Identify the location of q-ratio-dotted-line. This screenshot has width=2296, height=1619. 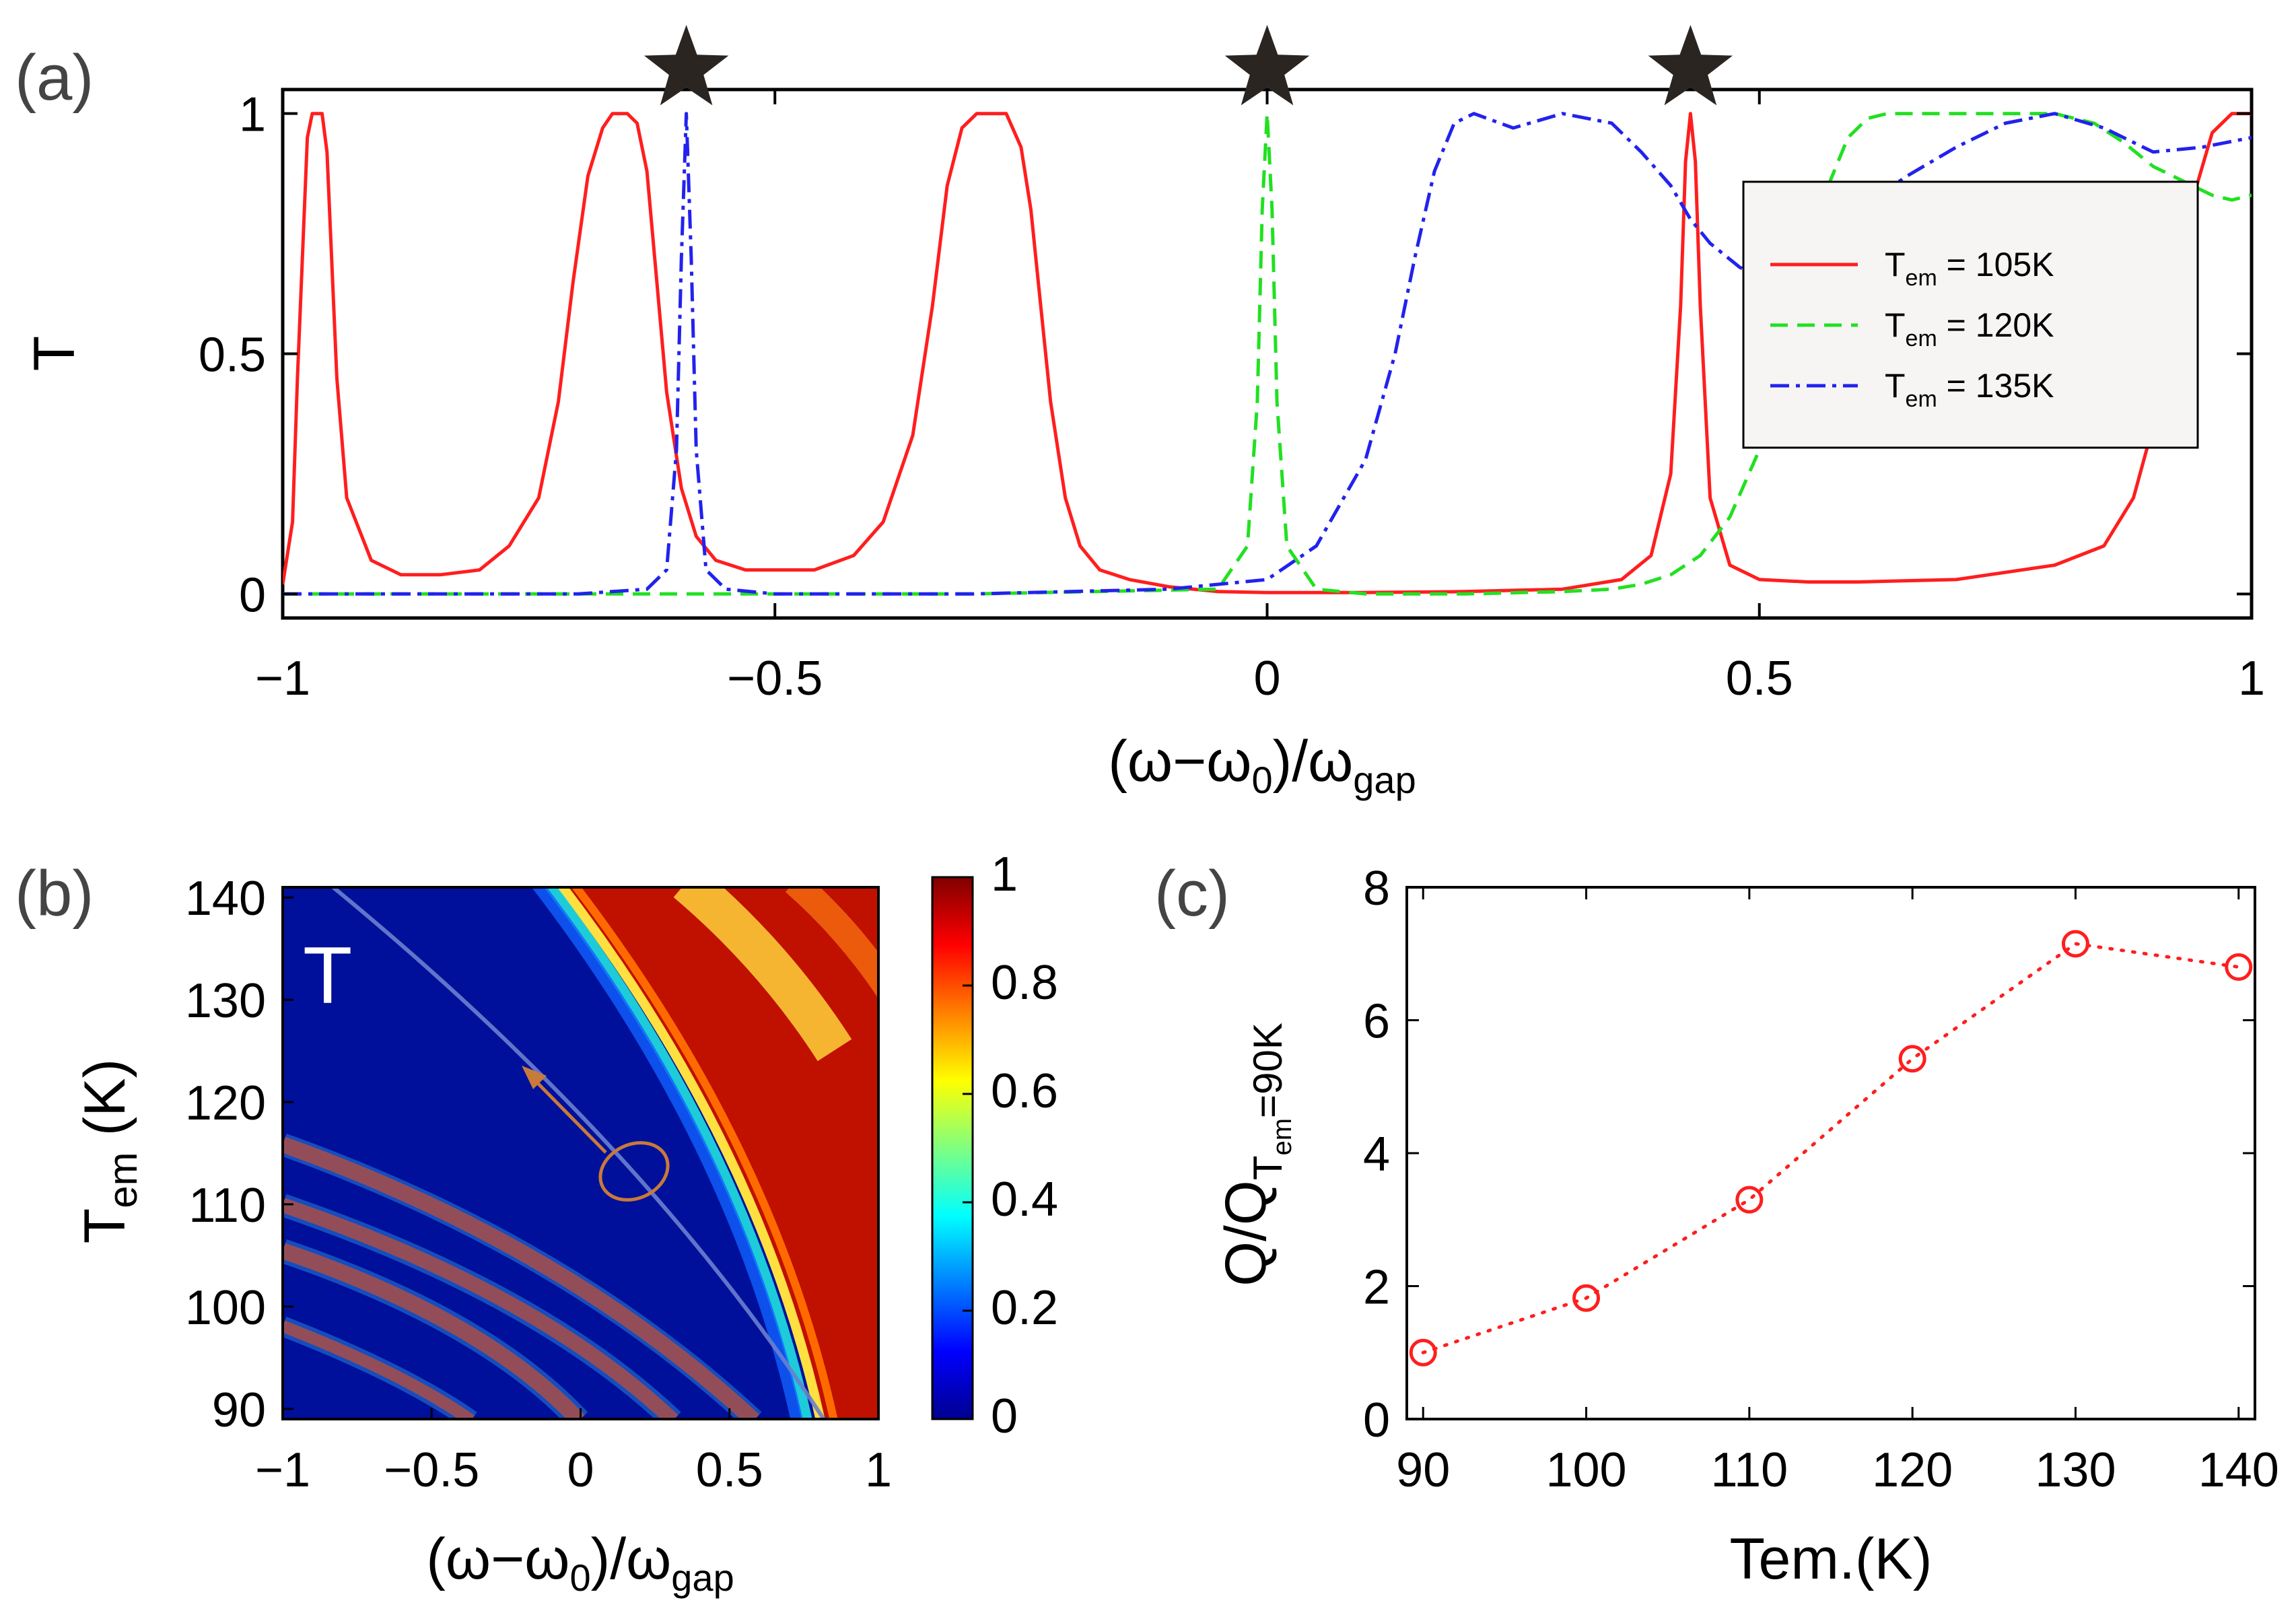
(1831, 1148).